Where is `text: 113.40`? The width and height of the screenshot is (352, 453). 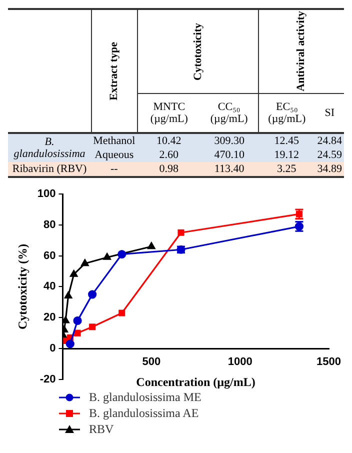
text: 113.40 is located at coordinates (229, 169).